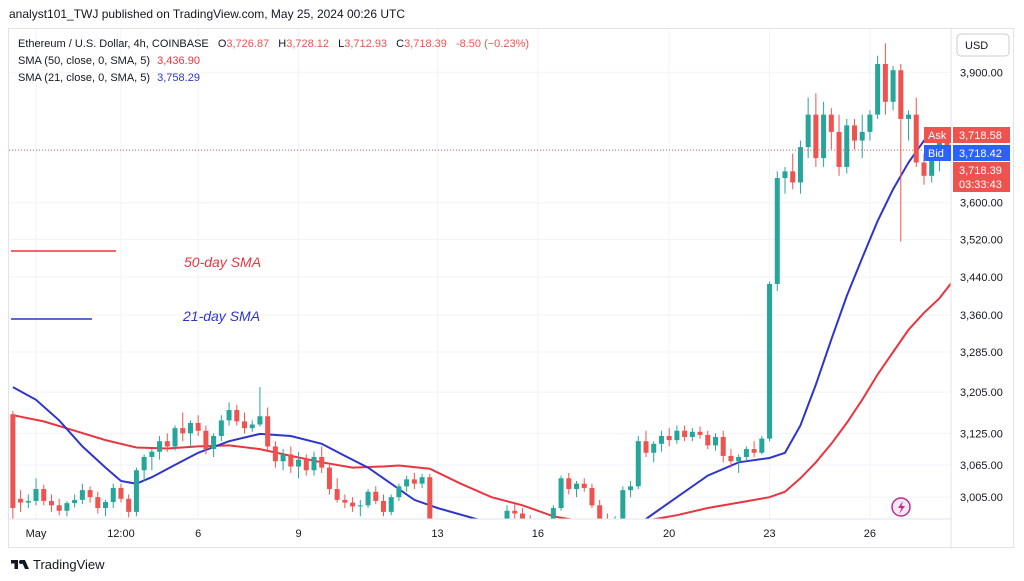 The image size is (1024, 581). What do you see at coordinates (136, 287) in the screenshot?
I see `sma-annotations: 50-day SMA 21-day SMA` at bounding box center [136, 287].